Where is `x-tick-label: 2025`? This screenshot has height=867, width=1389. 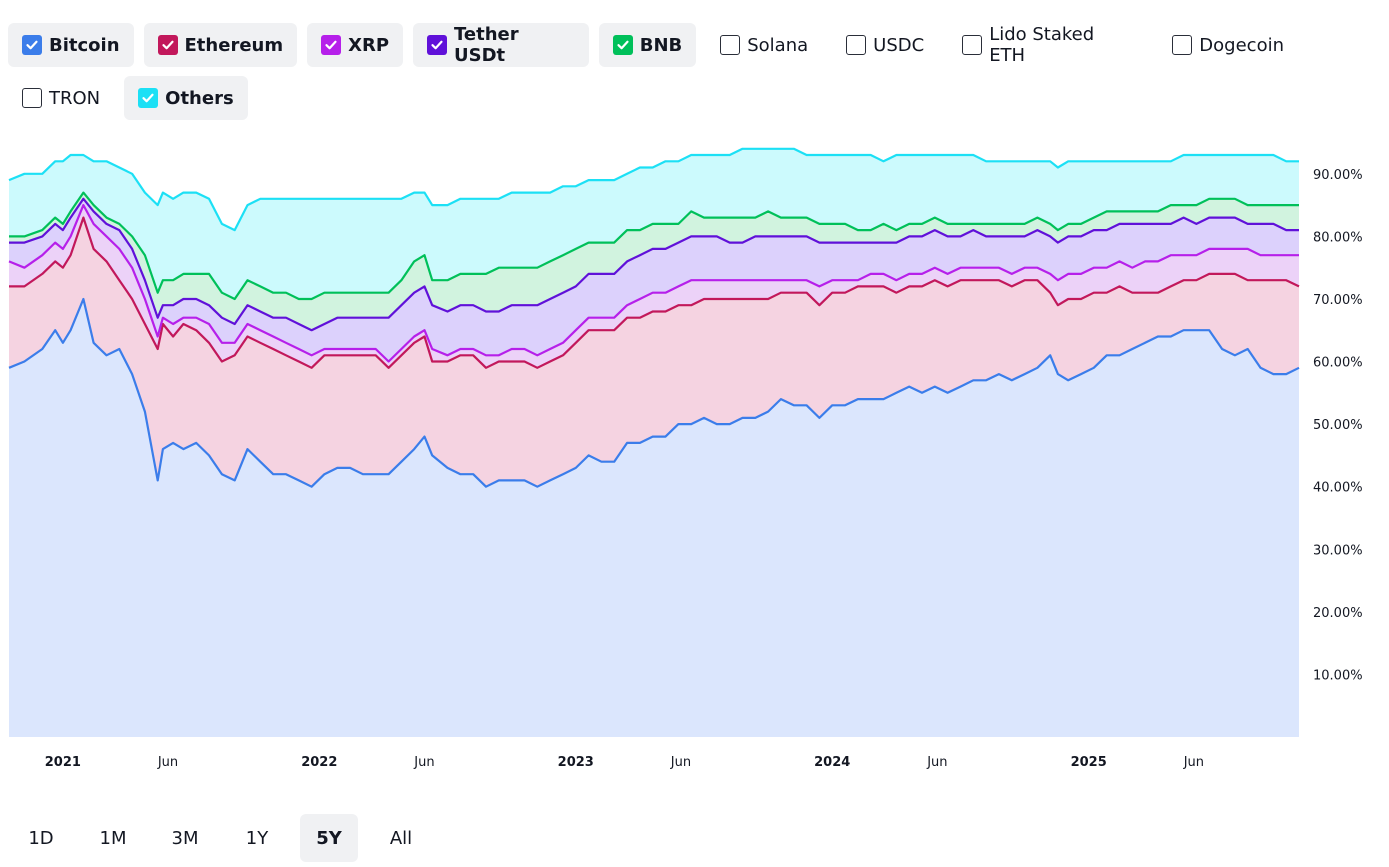
x-tick-label: 2025 is located at coordinates (1089, 762).